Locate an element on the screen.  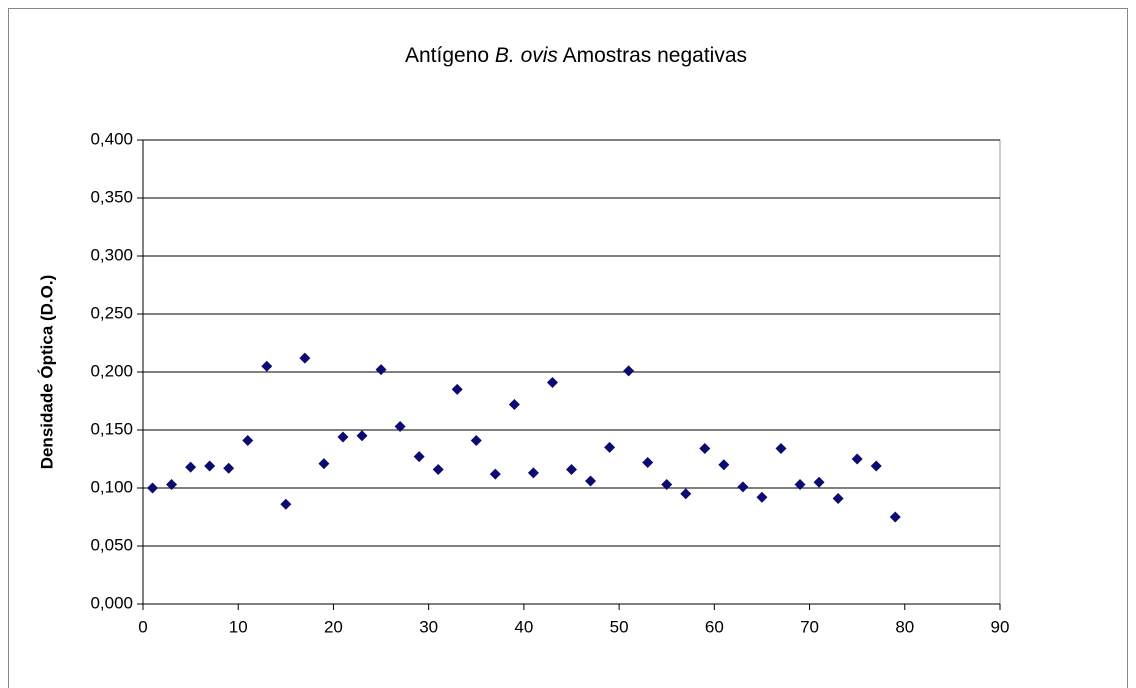
y-tick-label: 0,400 is located at coordinates (111, 138).